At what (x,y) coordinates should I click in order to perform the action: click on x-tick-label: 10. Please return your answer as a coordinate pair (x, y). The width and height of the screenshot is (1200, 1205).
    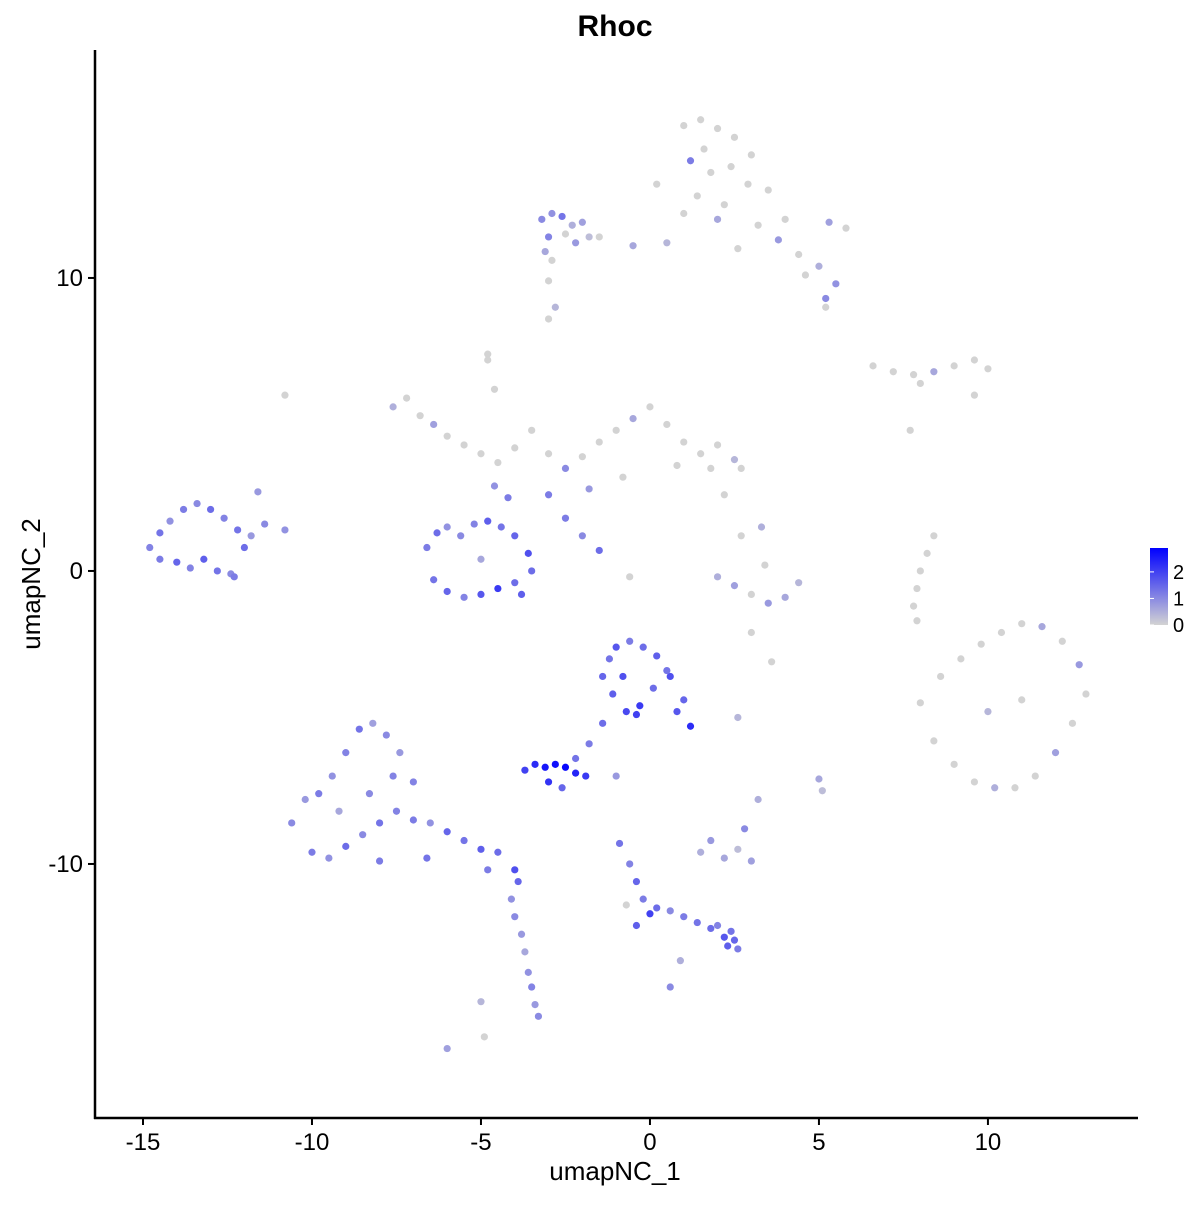
    Looking at the image, I should click on (988, 1142).